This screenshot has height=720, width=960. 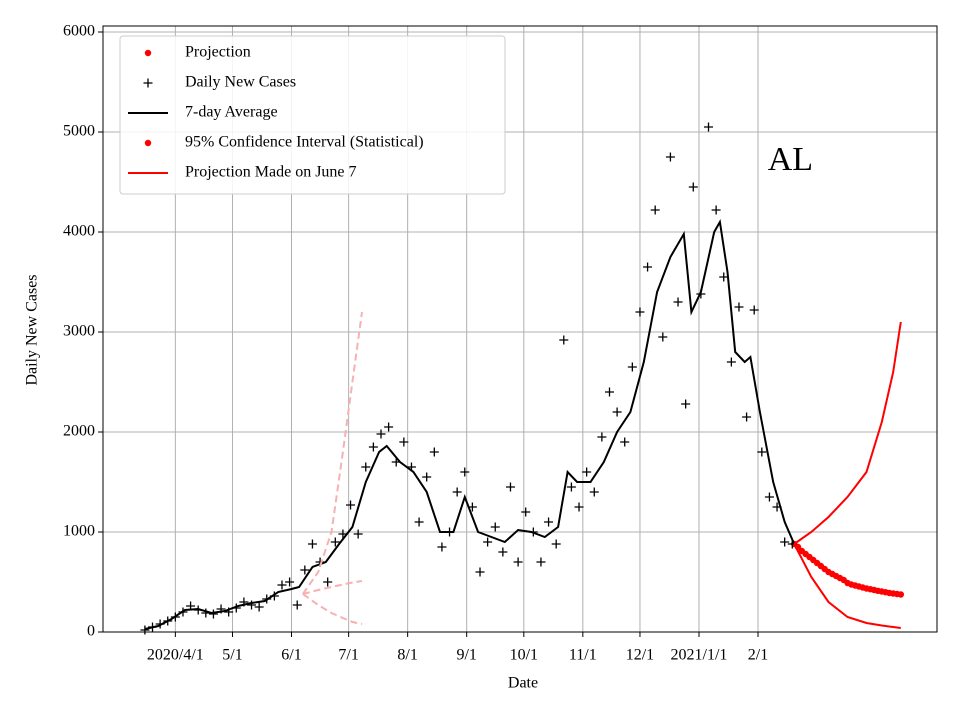 I want to click on y-tick-label: 6000, so click(x=79, y=31).